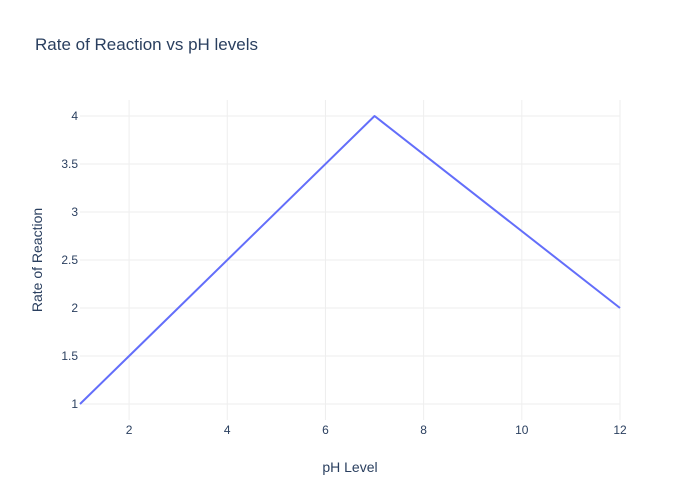 Image resolution: width=700 pixels, height=500 pixels. Describe the element at coordinates (325, 430) in the screenshot. I see `x-tick-label: 6` at that location.